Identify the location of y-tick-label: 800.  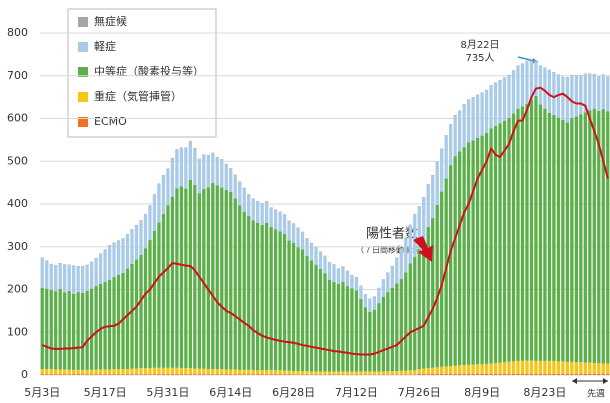
(17, 32).